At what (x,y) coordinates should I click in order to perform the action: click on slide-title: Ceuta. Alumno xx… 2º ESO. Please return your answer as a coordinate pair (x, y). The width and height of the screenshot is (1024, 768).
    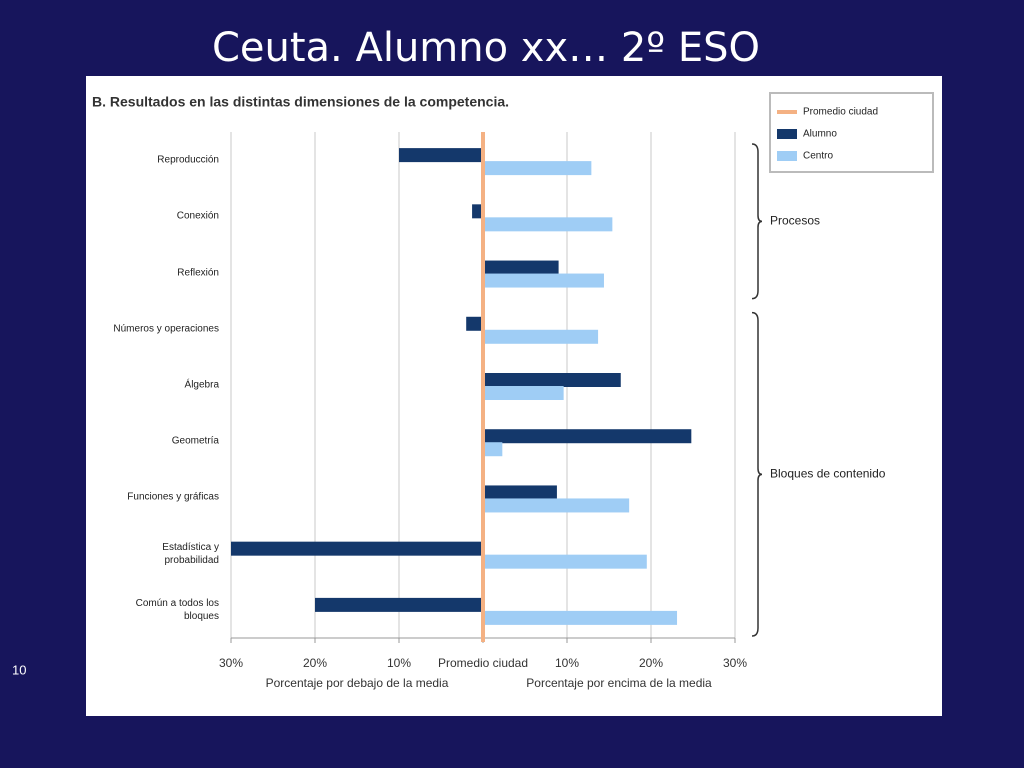
    Looking at the image, I should click on (486, 48).